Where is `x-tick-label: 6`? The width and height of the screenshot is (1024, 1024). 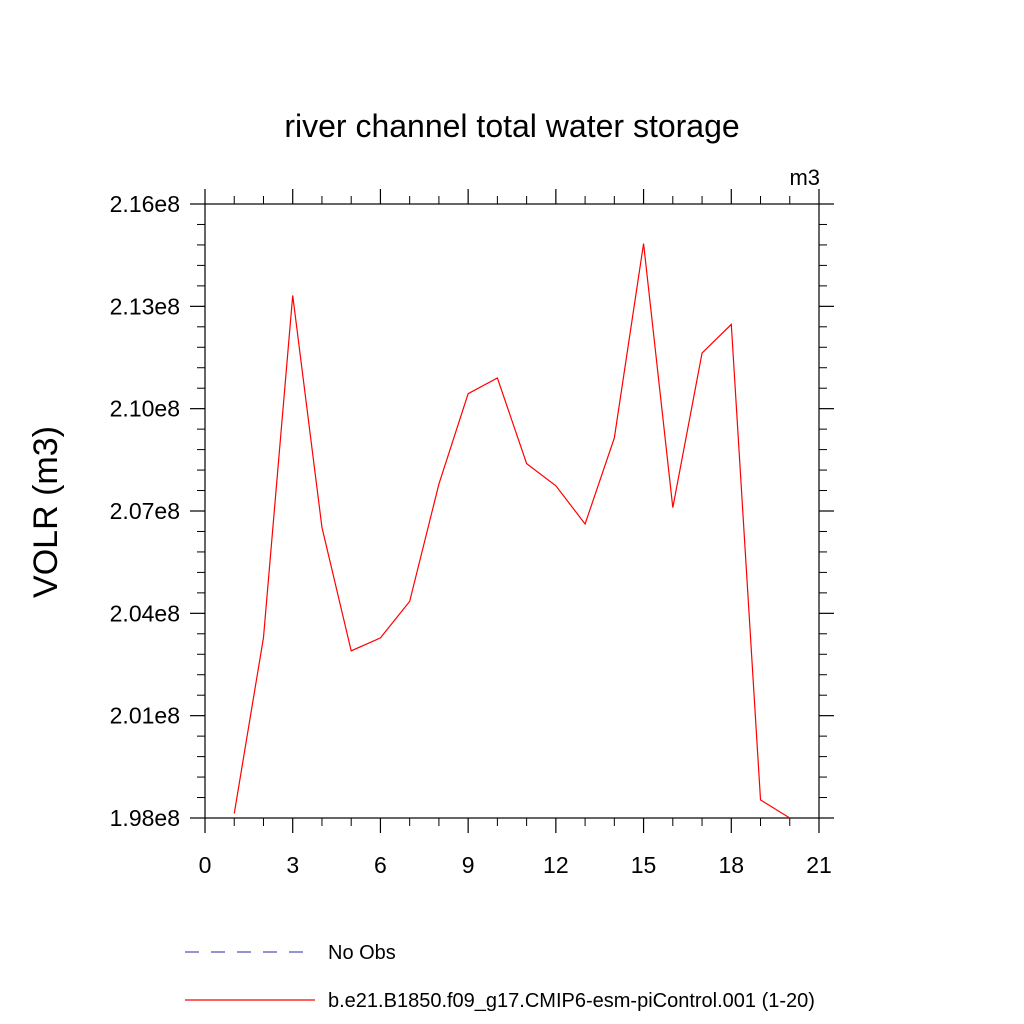
x-tick-label: 6 is located at coordinates (380, 865).